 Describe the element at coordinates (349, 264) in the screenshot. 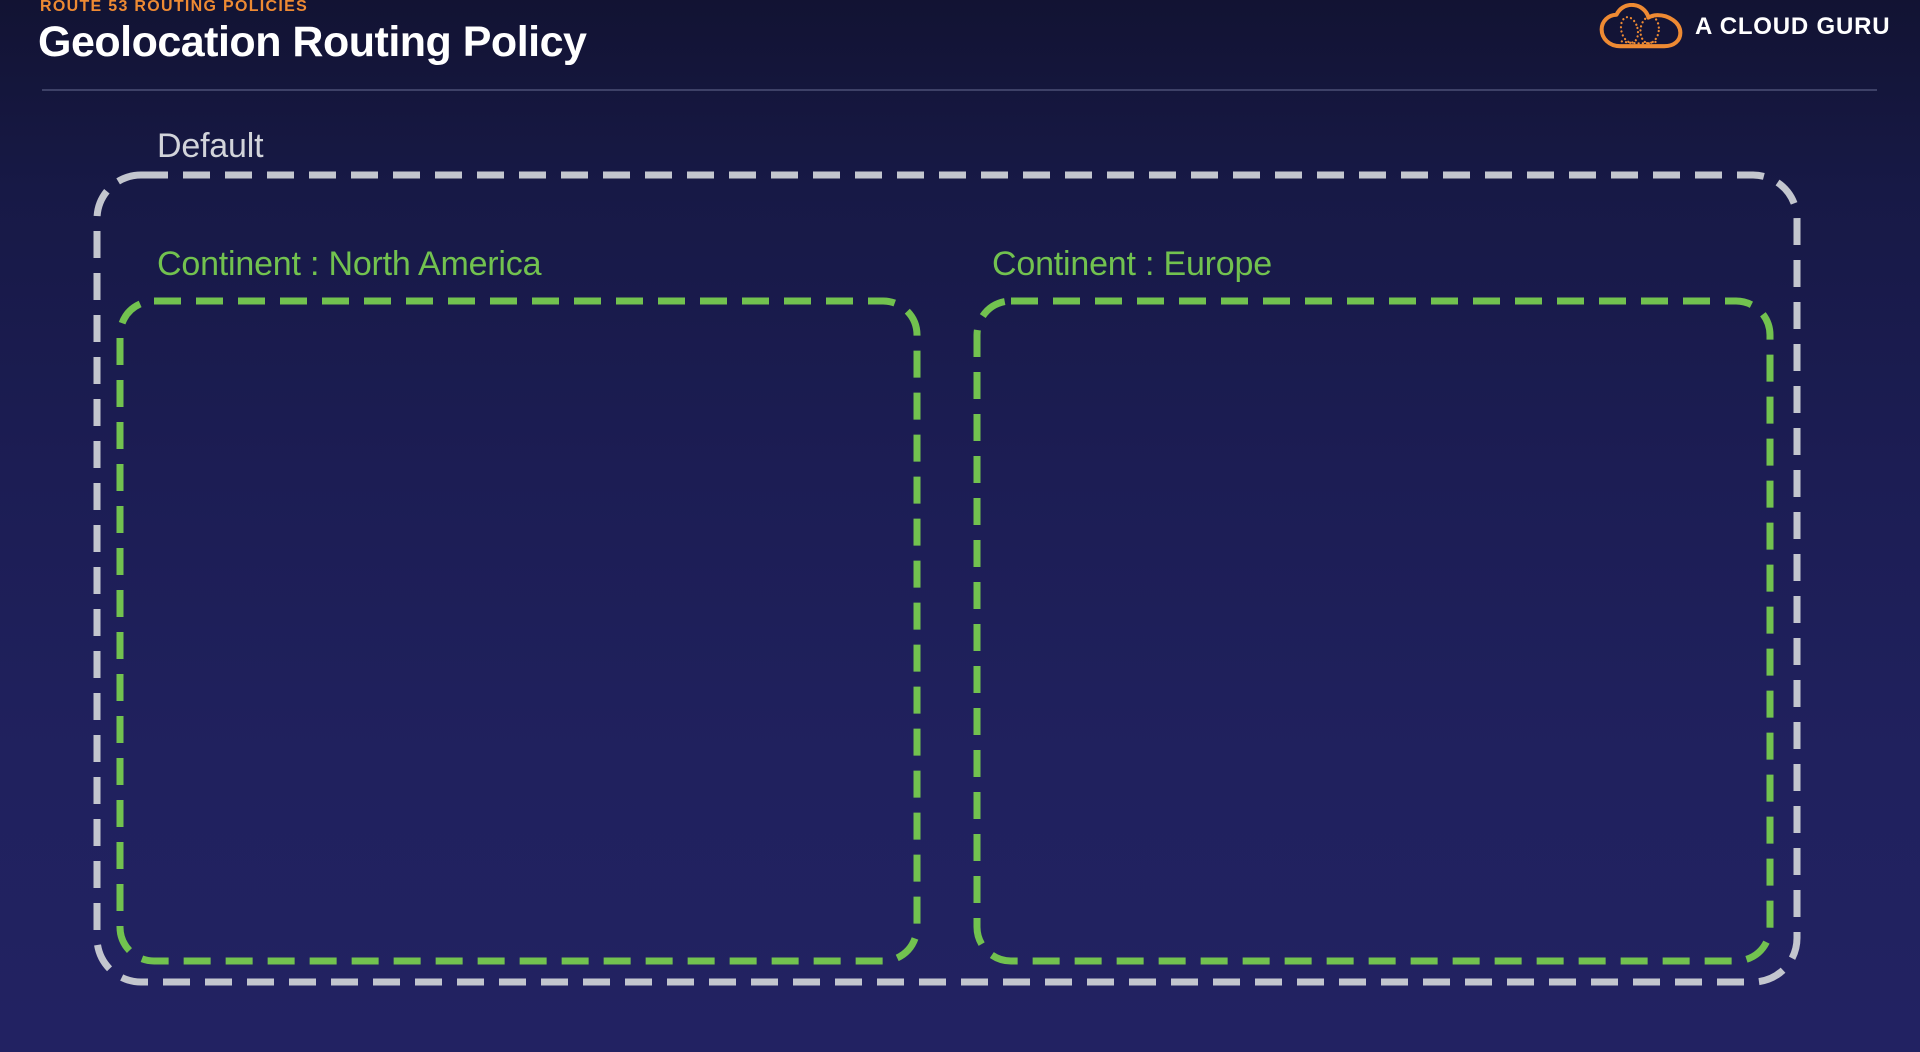

I see `region-label-north-america: Continent : North America` at that location.